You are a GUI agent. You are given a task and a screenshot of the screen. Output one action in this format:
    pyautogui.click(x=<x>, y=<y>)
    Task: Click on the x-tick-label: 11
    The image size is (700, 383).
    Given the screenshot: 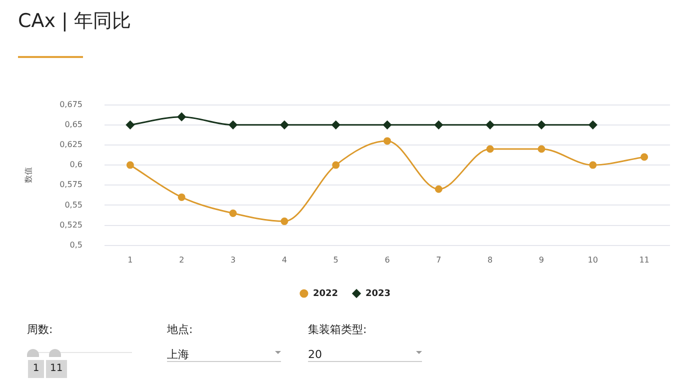 What is the action you would take?
    pyautogui.click(x=644, y=259)
    